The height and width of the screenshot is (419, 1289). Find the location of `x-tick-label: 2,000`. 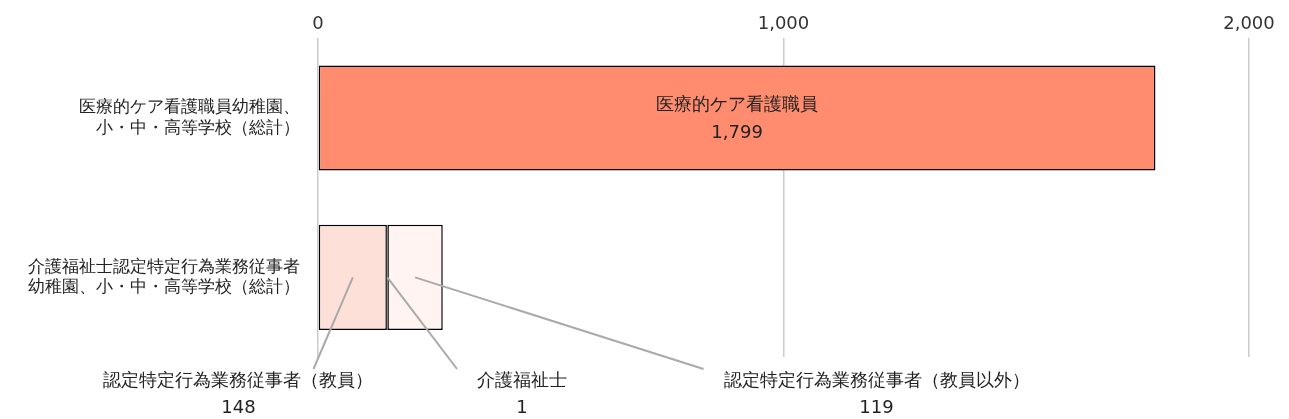

x-tick-label: 2,000 is located at coordinates (1249, 23).